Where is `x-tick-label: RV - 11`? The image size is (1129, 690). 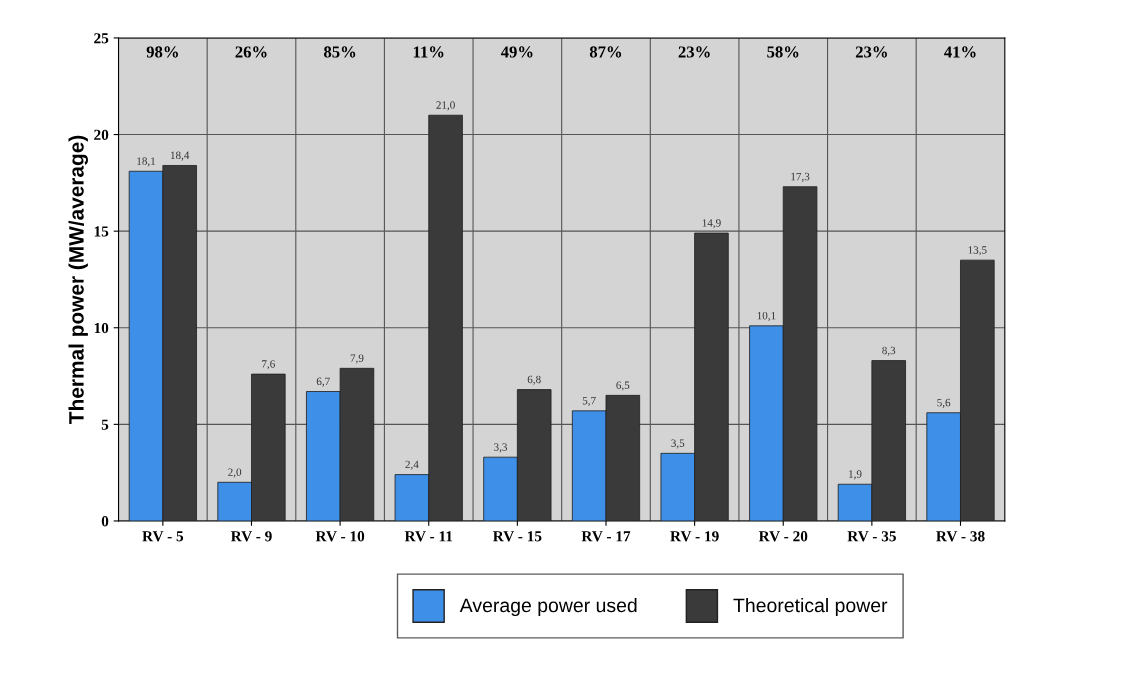 x-tick-label: RV - 11 is located at coordinates (428, 536).